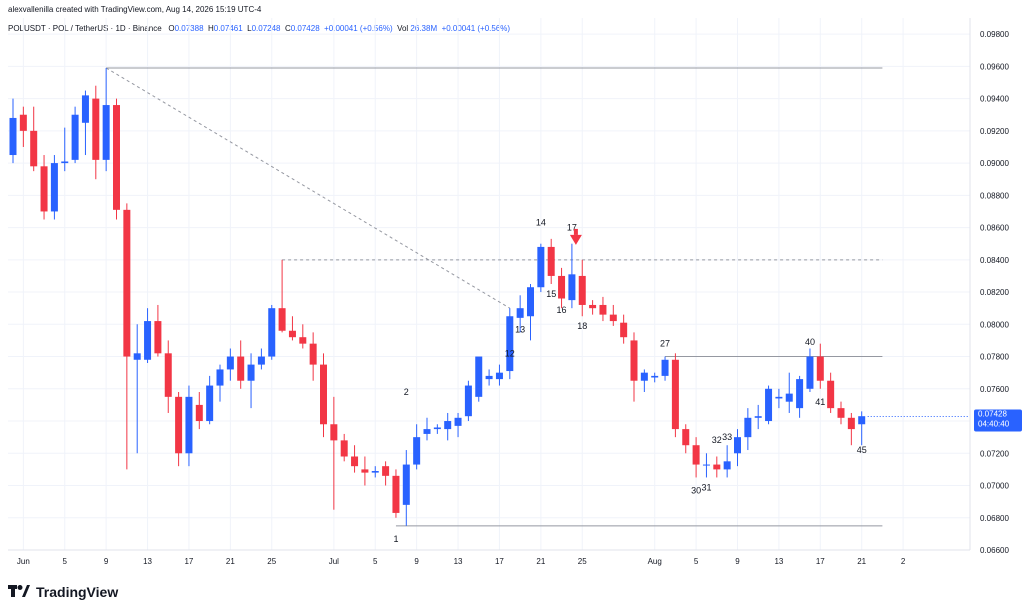 This screenshot has width=1024, height=612. Describe the element at coordinates (510, 353) in the screenshot. I see `wave-count-label: 12` at that location.